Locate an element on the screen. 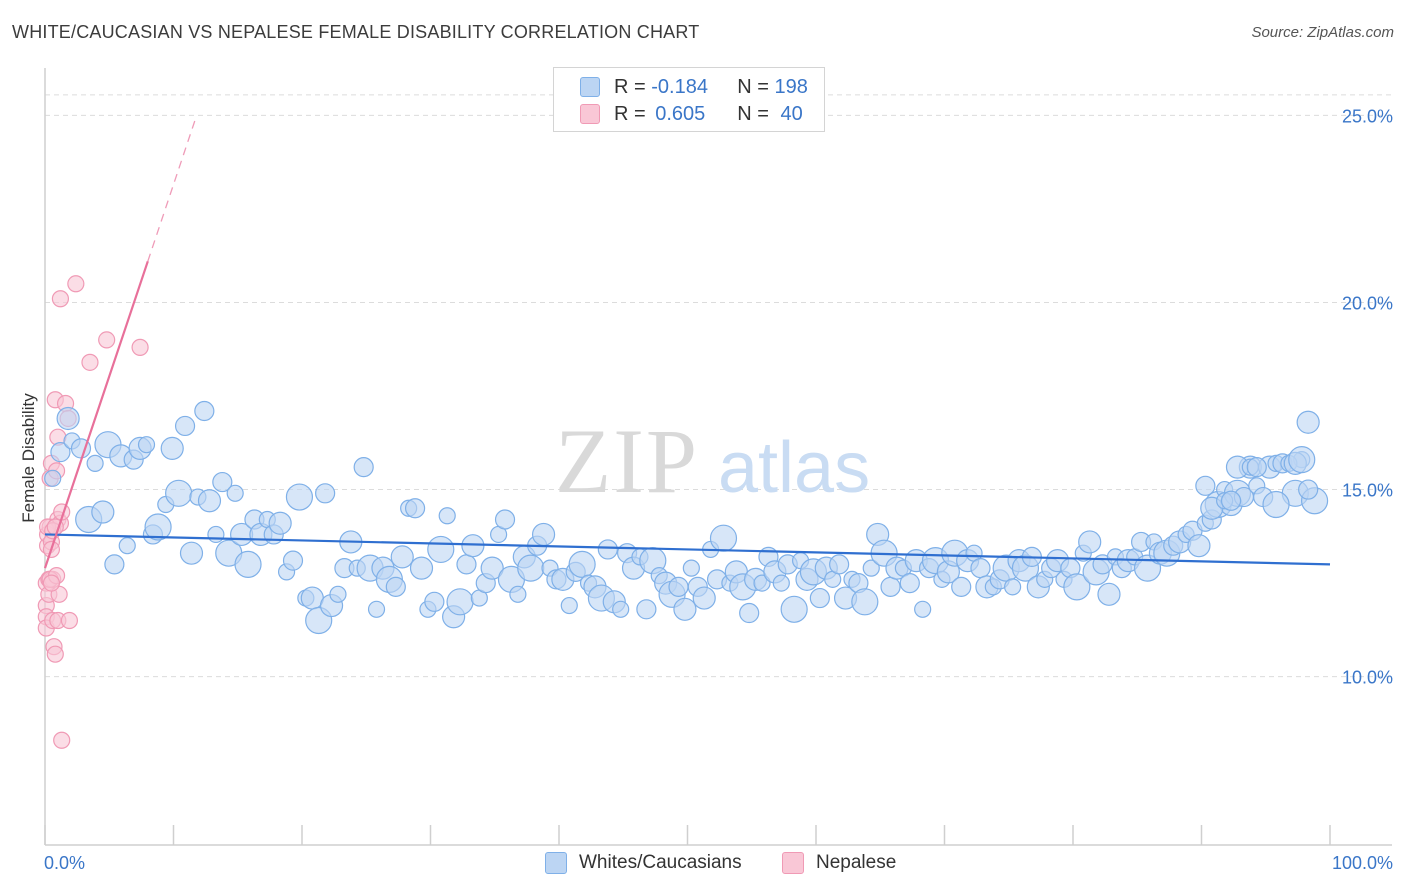 This screenshot has height=892, width=1406. stats-legend: R = -0.184 N = 198 R = 0.605 N = 40 is located at coordinates (689, 99).